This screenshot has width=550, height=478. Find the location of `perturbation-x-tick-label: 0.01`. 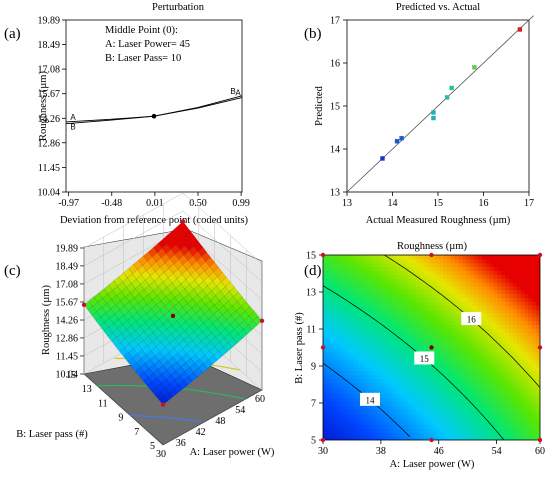

perturbation-x-tick-label: 0.01 is located at coordinates (155, 203).